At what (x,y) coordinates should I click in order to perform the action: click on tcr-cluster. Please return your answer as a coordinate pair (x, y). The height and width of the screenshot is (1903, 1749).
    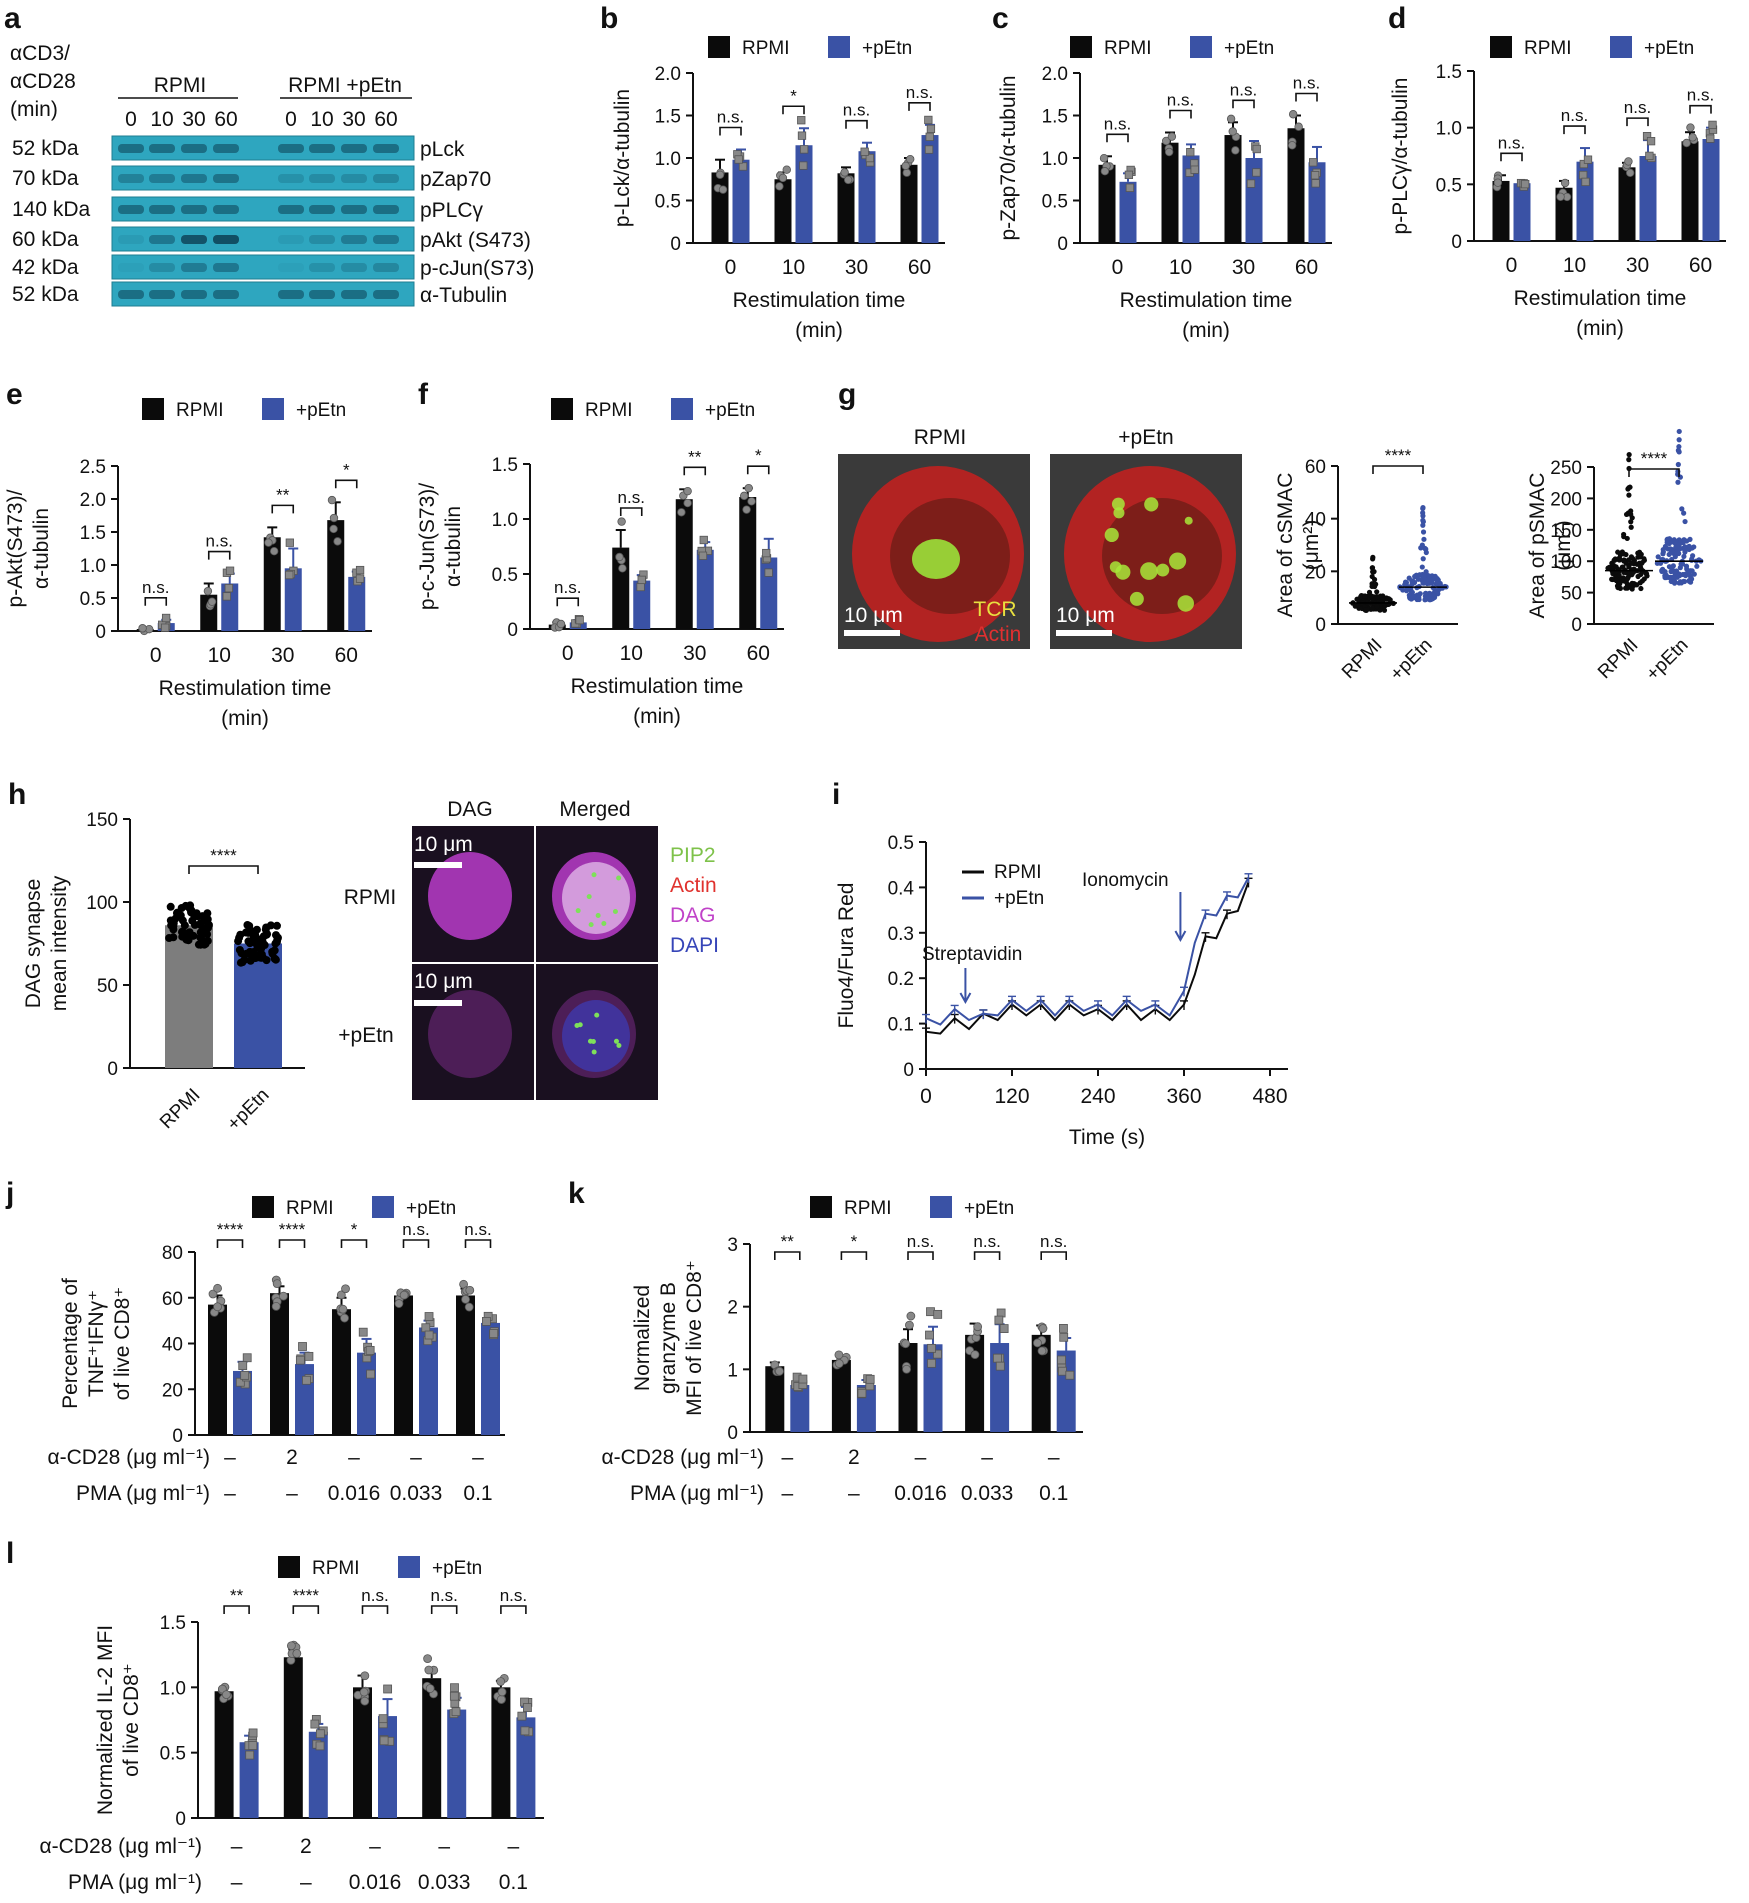
    Looking at the image, I should click on (1178, 561).